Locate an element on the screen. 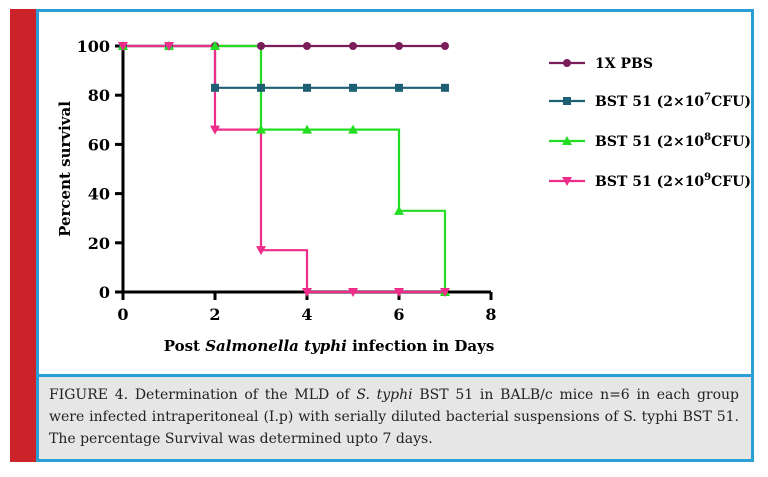 This screenshot has height=477, width=768. x-tick-label: 0 is located at coordinates (122, 314).